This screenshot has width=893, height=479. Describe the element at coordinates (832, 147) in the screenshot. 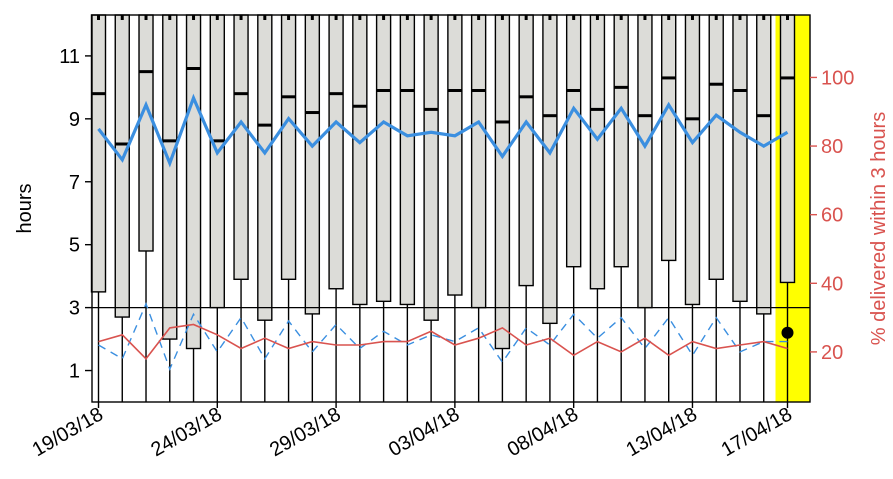

I see `right-tick-label: 80` at that location.